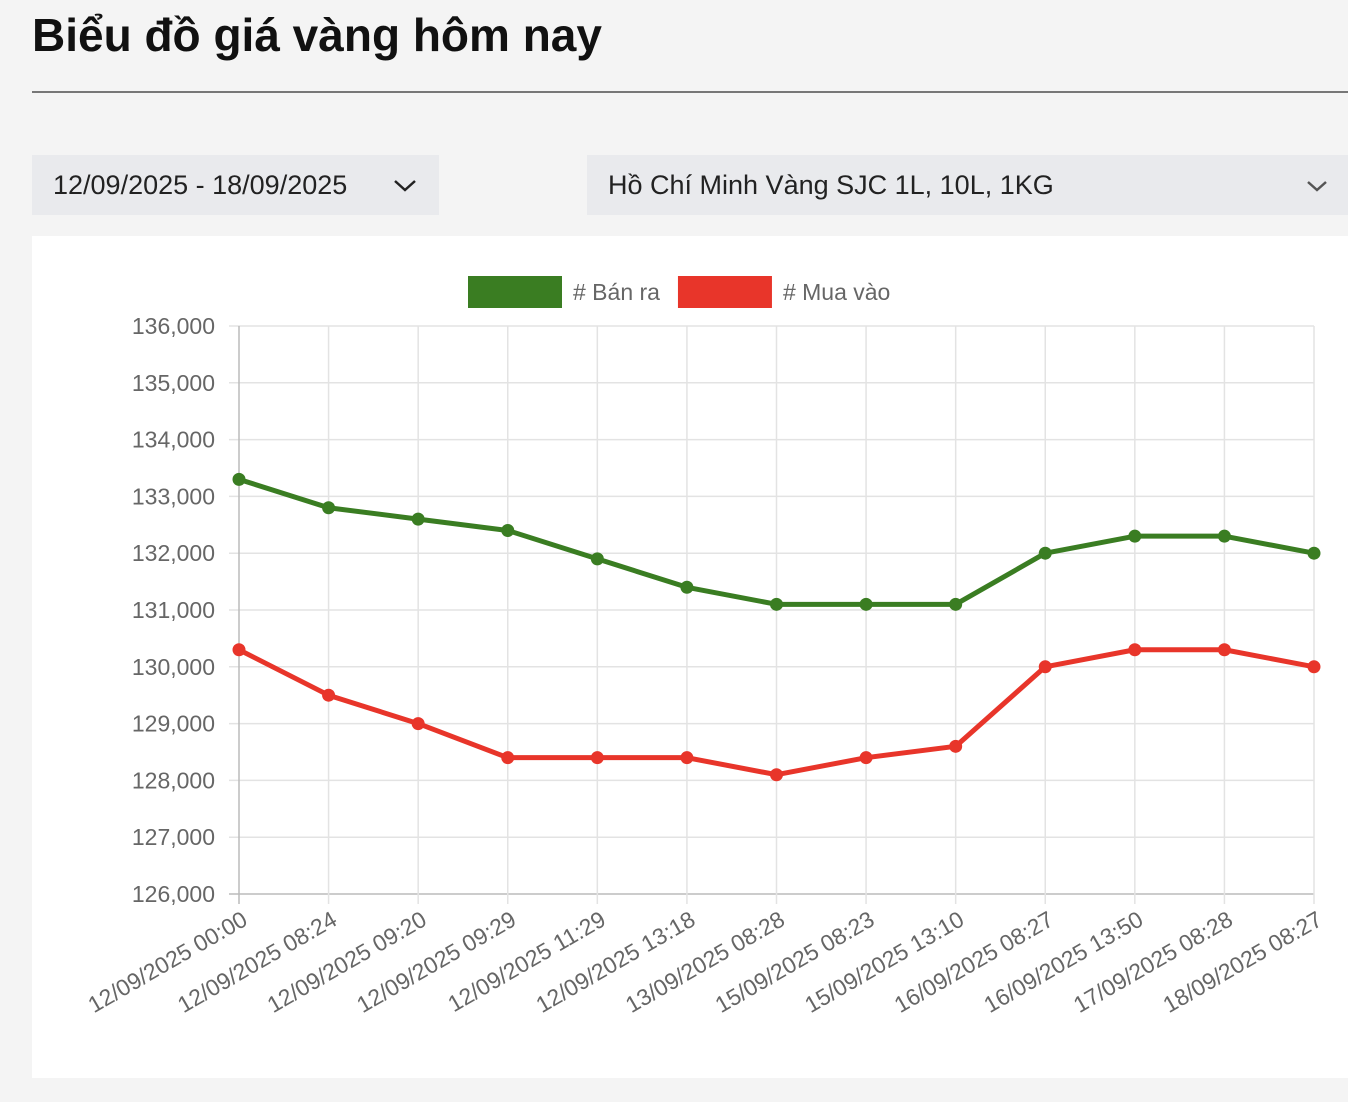 This screenshot has width=1348, height=1102. Describe the element at coordinates (1153, 962) in the screenshot. I see `x-tick-label: 17/09/2025 08:28` at that location.